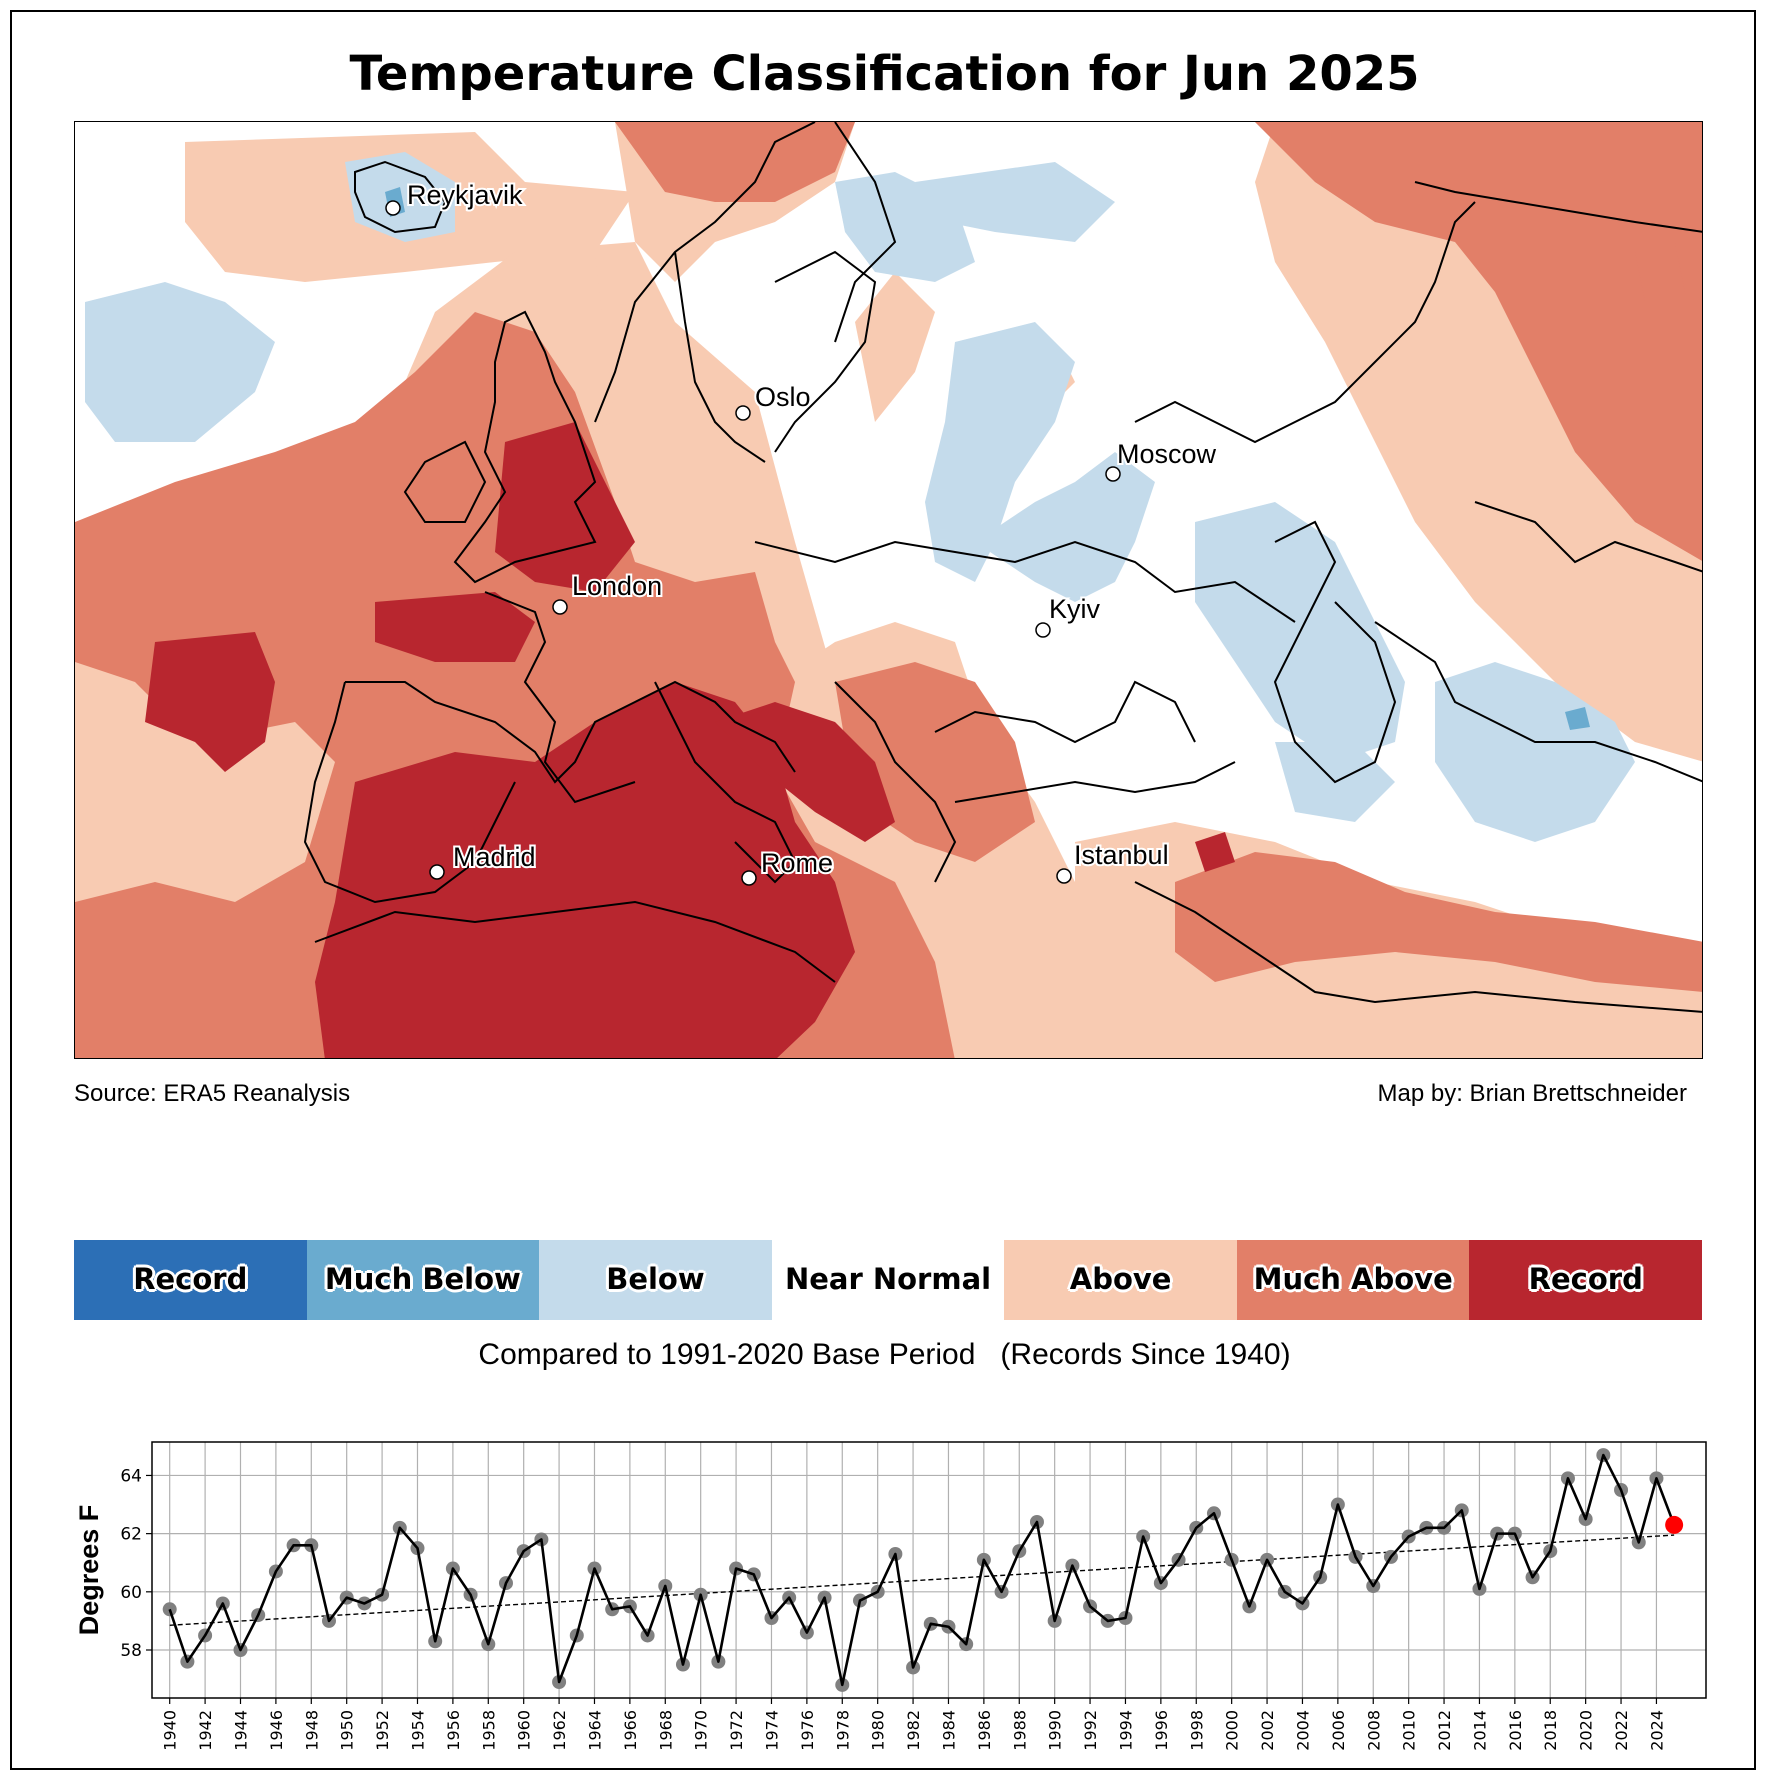 This screenshot has width=1769, height=1785. What do you see at coordinates (1121, 855) in the screenshot?
I see `city-label: Istanbul` at bounding box center [1121, 855].